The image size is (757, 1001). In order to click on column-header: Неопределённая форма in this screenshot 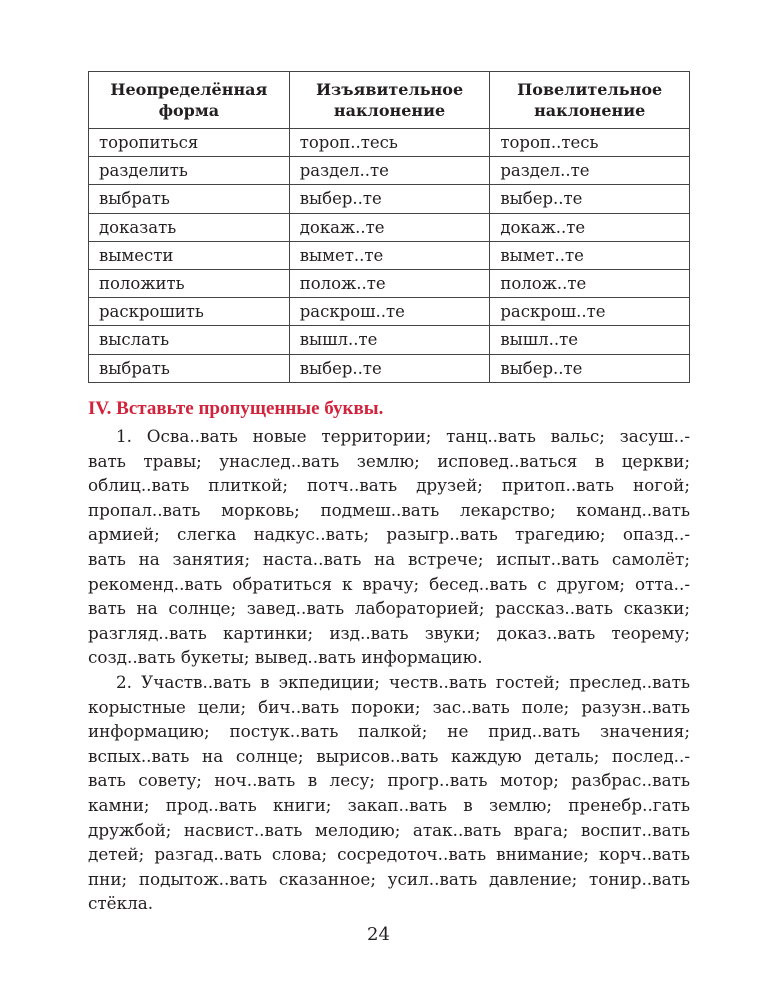, I will do `click(189, 100)`.